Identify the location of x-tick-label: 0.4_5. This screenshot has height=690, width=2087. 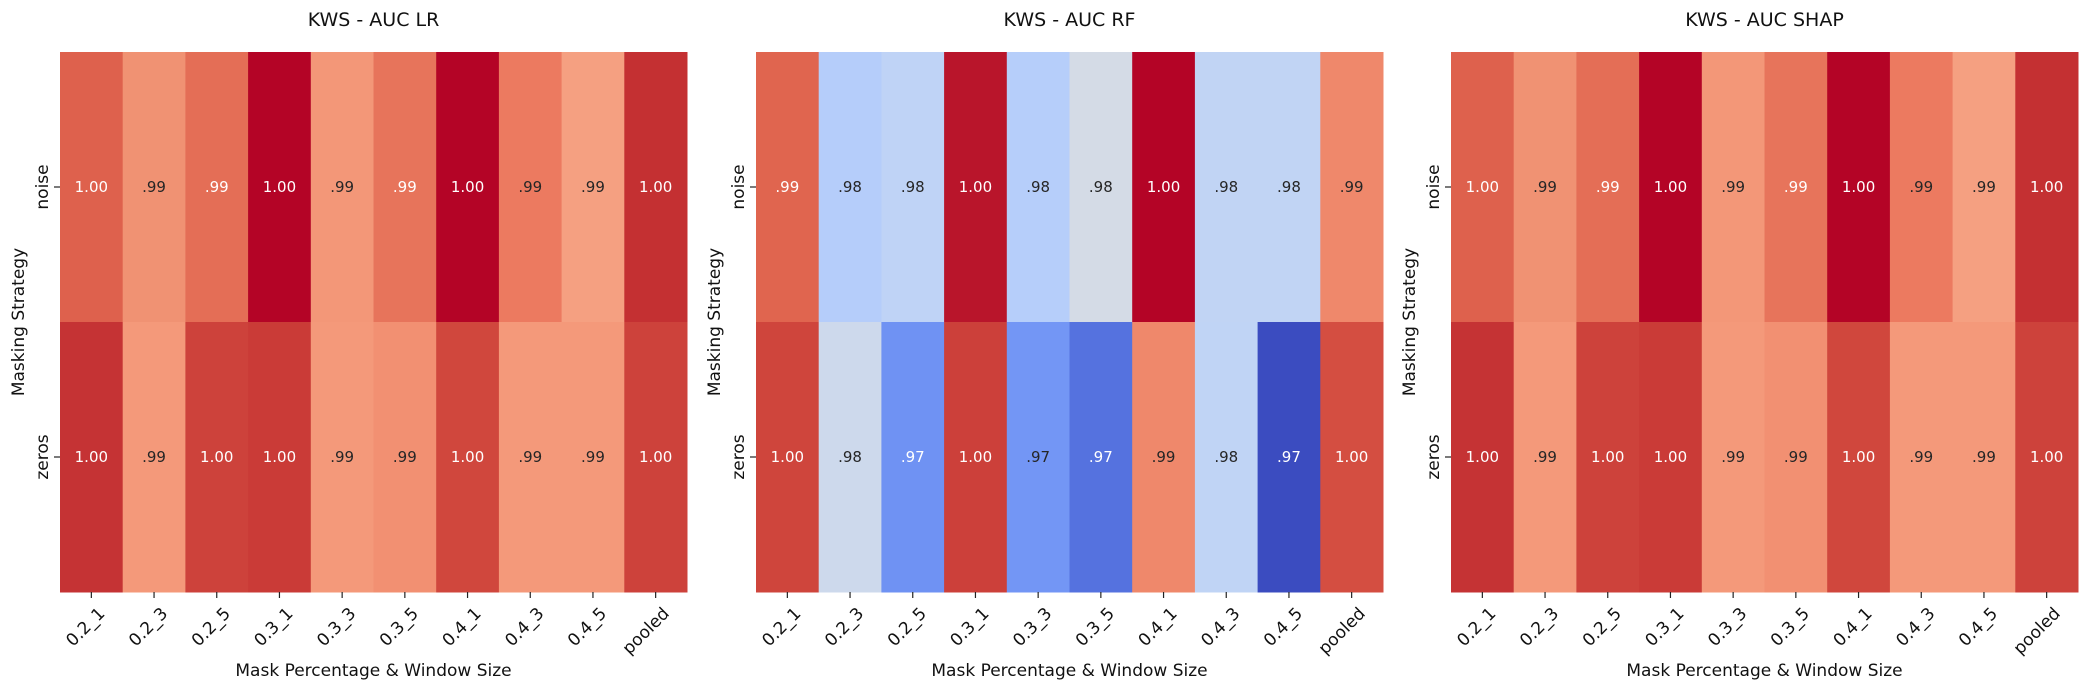
(1978, 627).